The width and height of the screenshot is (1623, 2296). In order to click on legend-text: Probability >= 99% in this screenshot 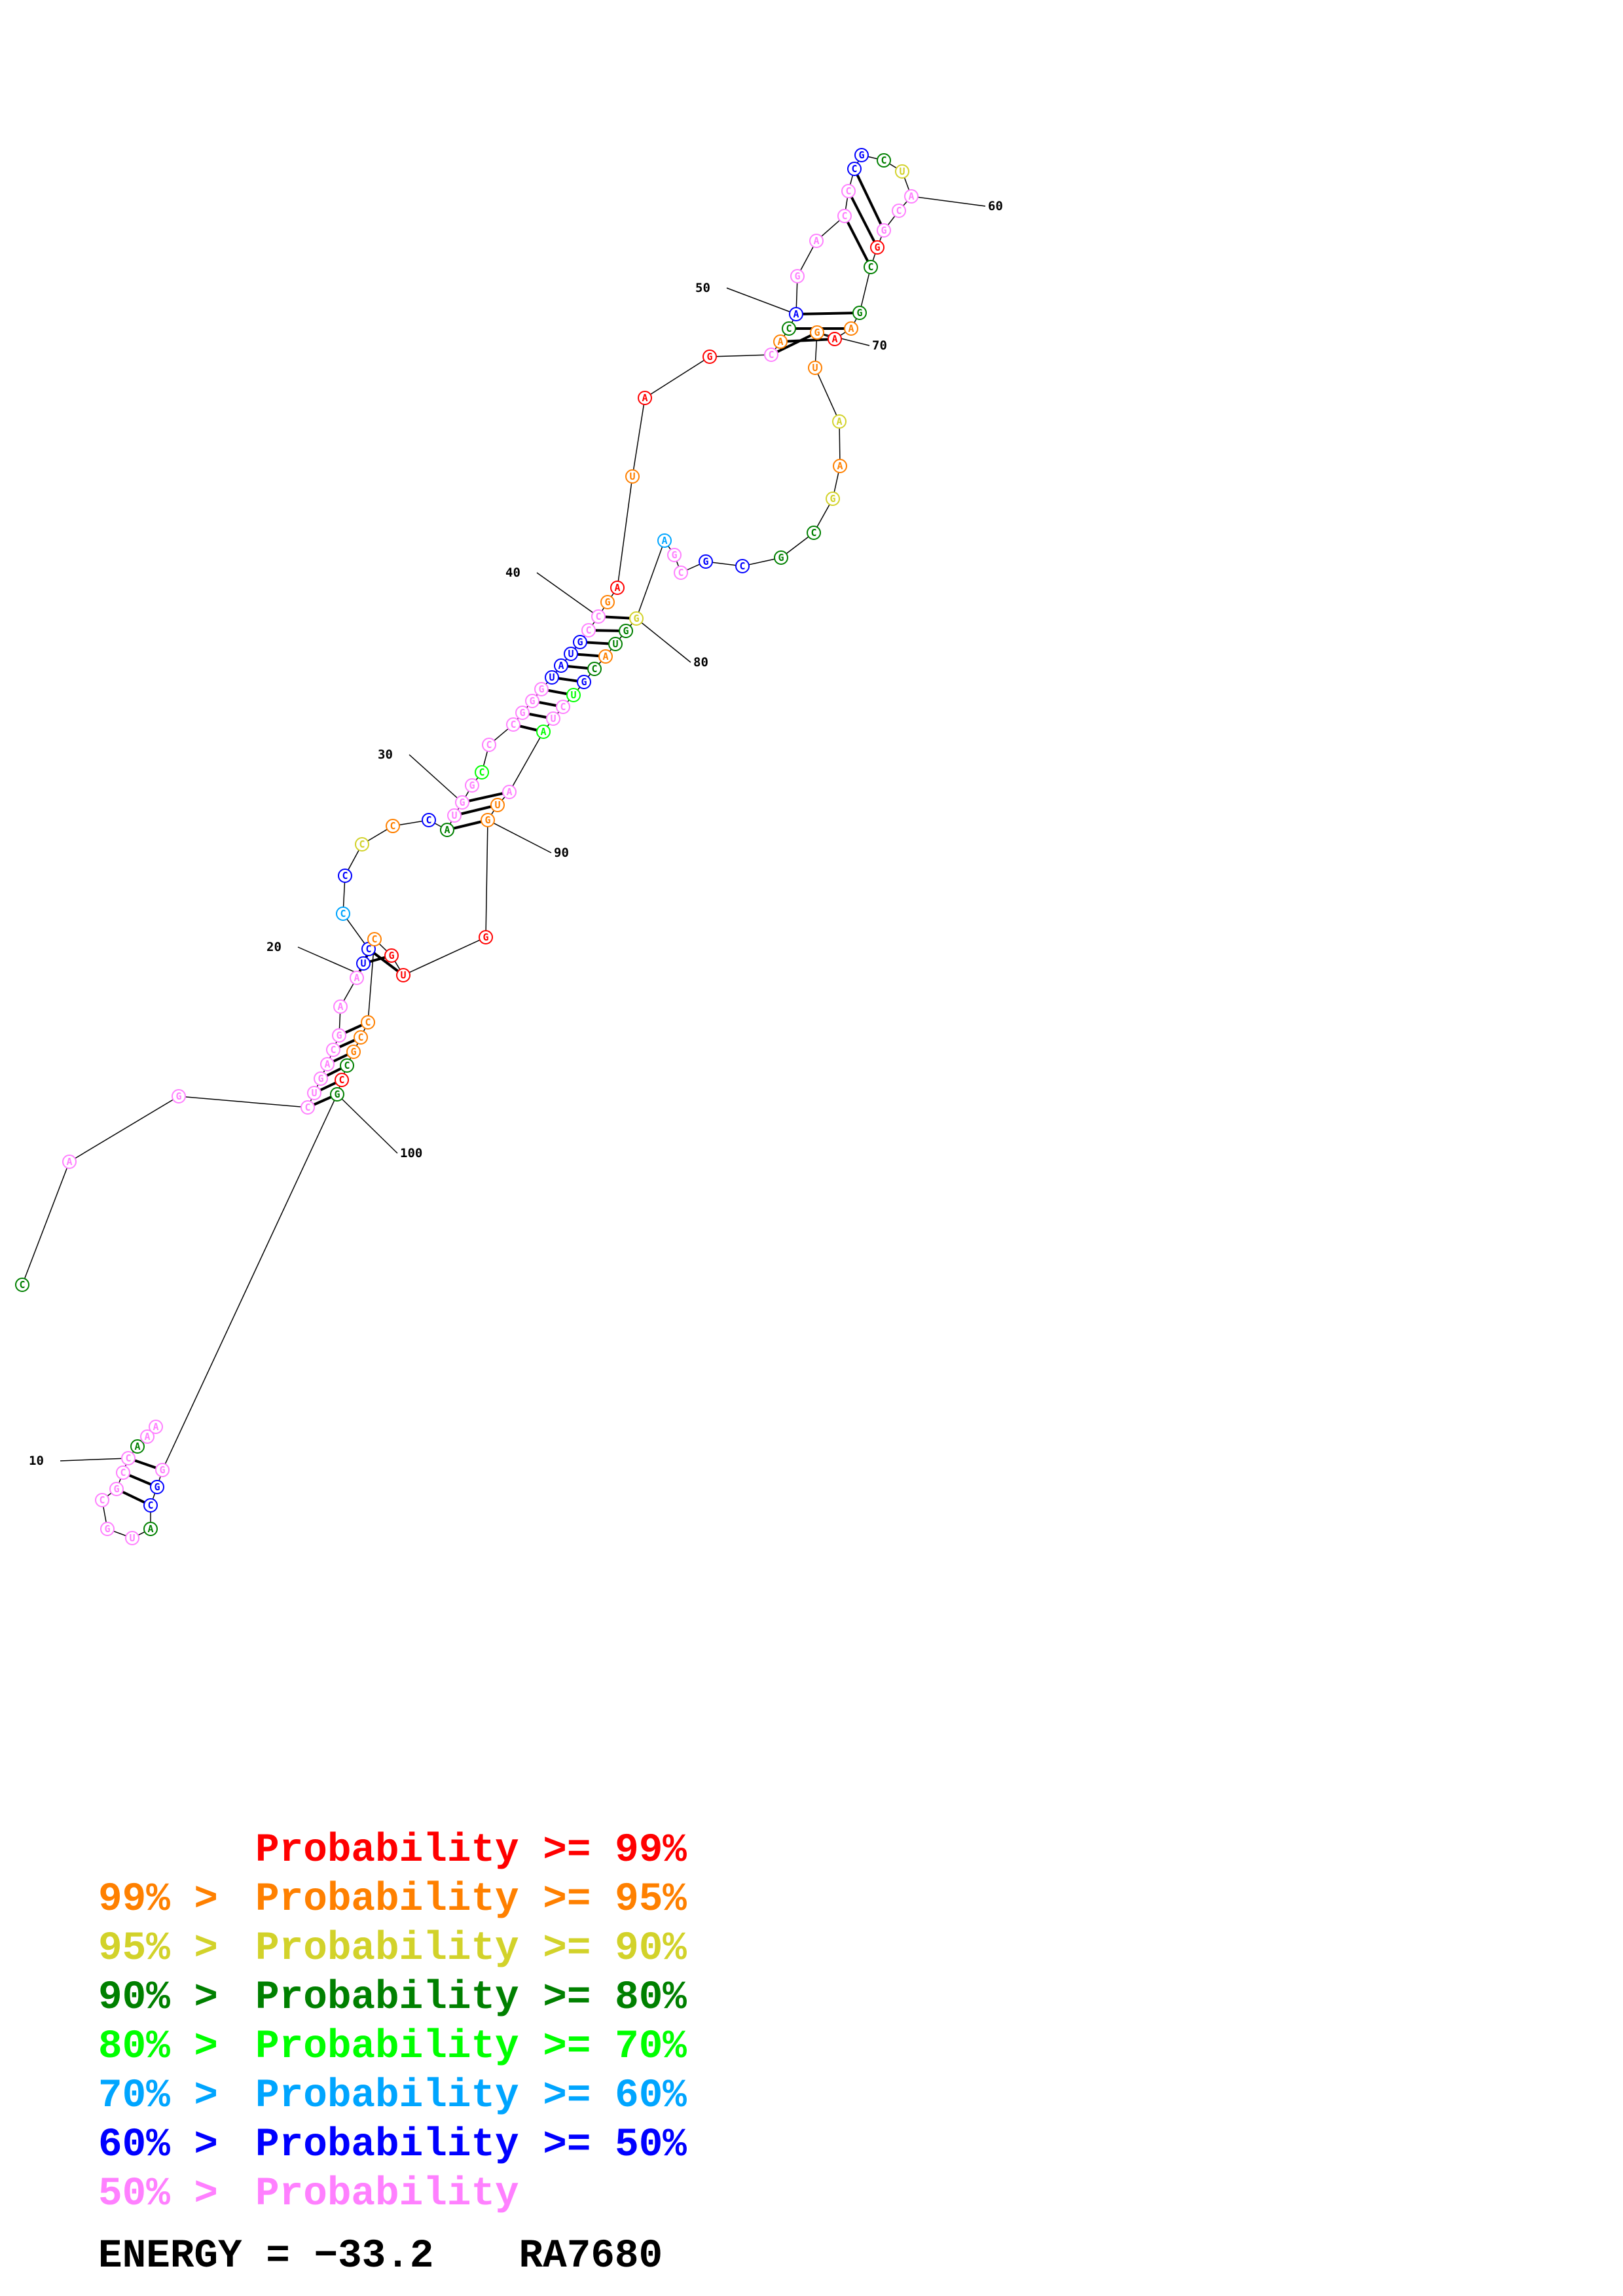, I will do `click(471, 1850)`.